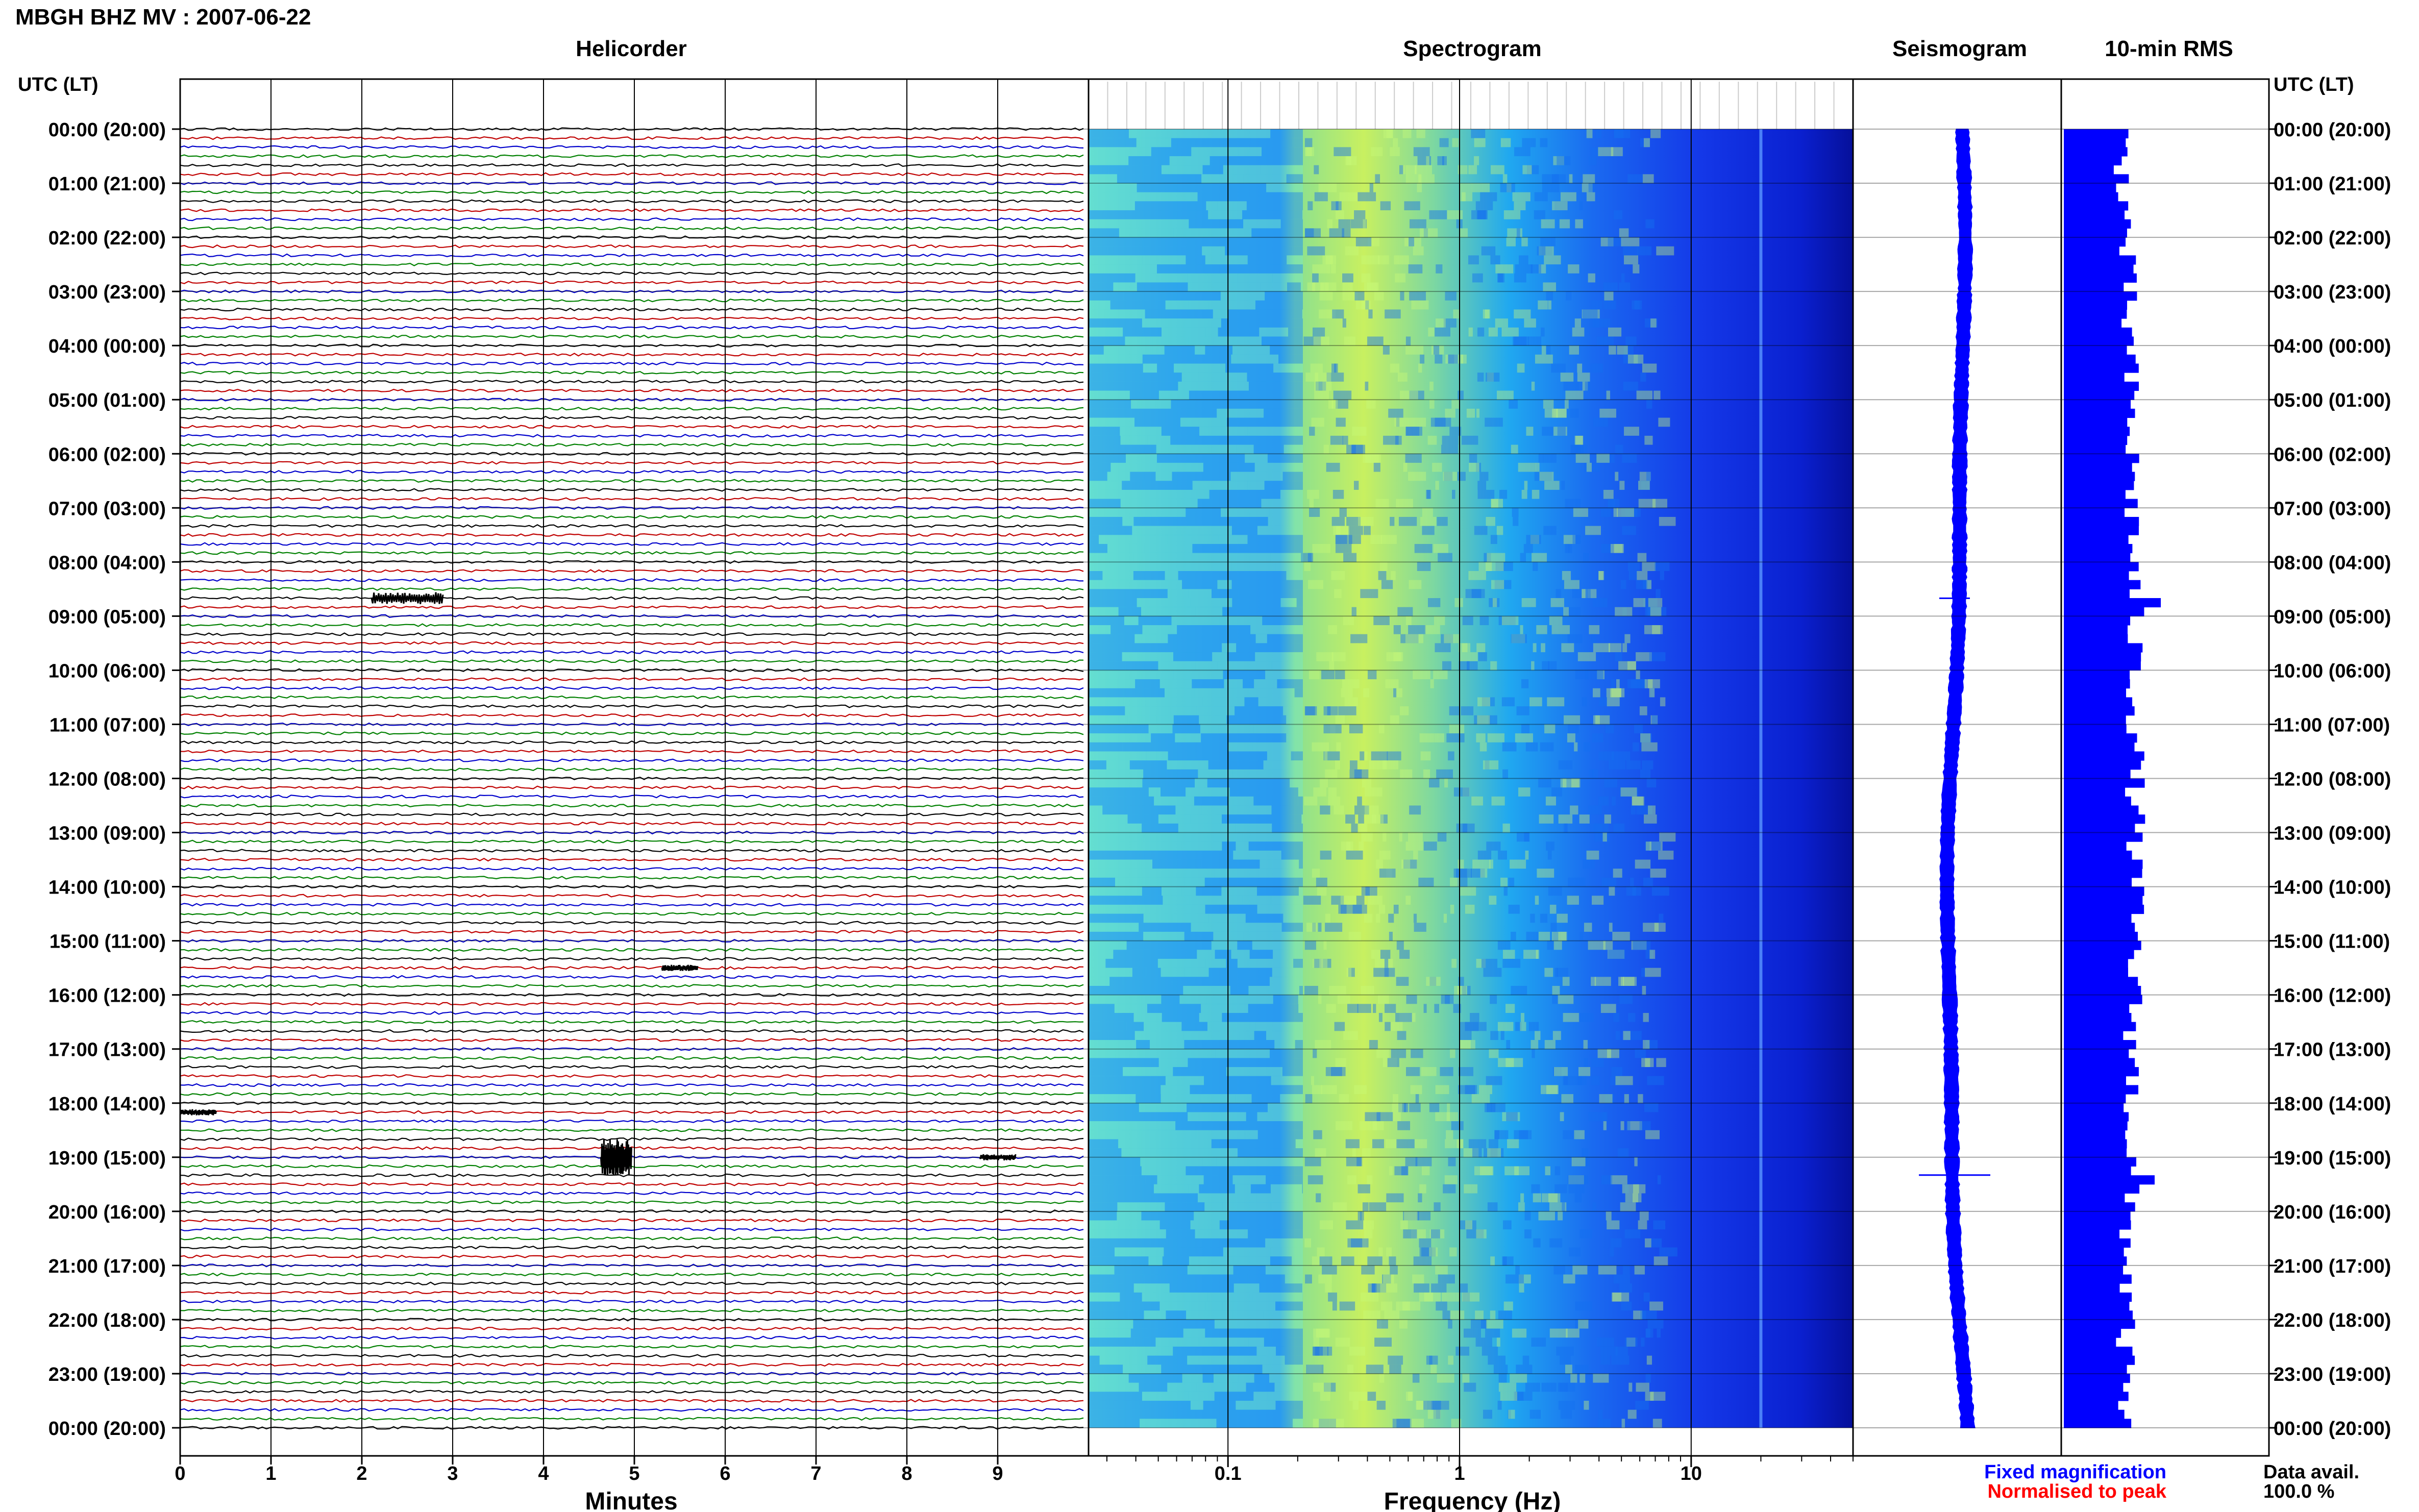 The image size is (2419, 1512). What do you see at coordinates (725, 1473) in the screenshot?
I see `helicorder-tick-label: 6` at bounding box center [725, 1473].